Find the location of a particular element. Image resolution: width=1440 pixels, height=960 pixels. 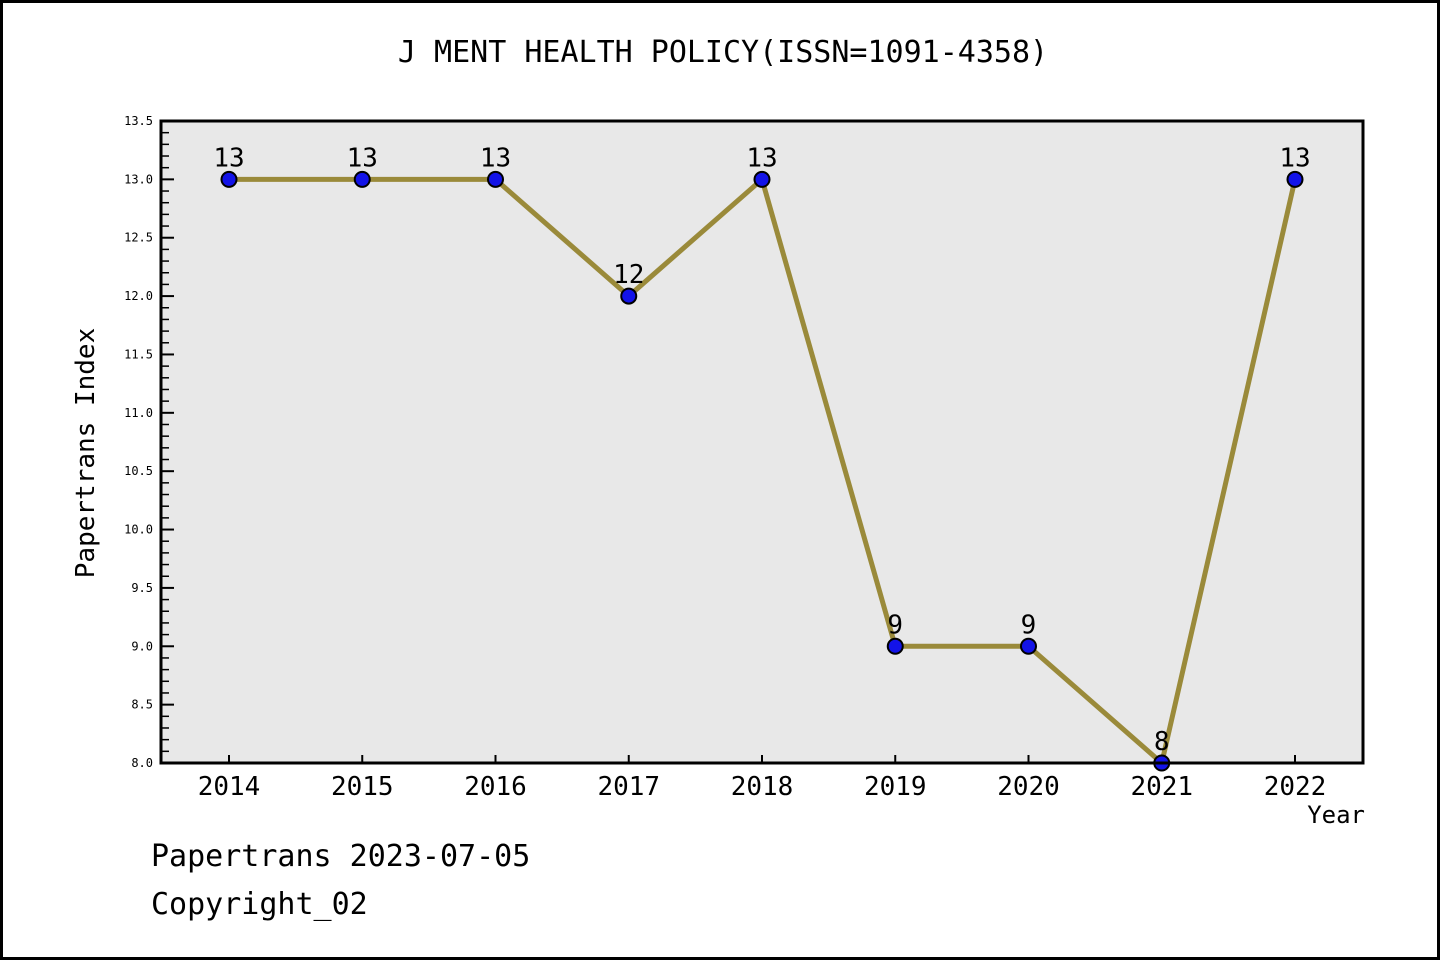

y-tick-label: 9.5 is located at coordinates (142, 588).